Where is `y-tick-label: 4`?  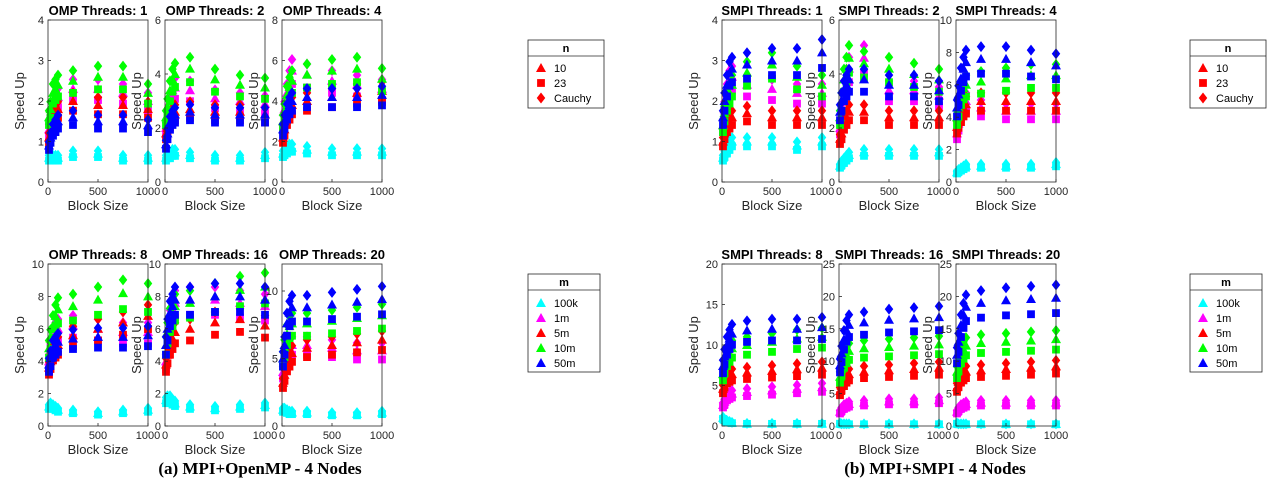
y-tick-label: 4 is located at coordinates (715, 21).